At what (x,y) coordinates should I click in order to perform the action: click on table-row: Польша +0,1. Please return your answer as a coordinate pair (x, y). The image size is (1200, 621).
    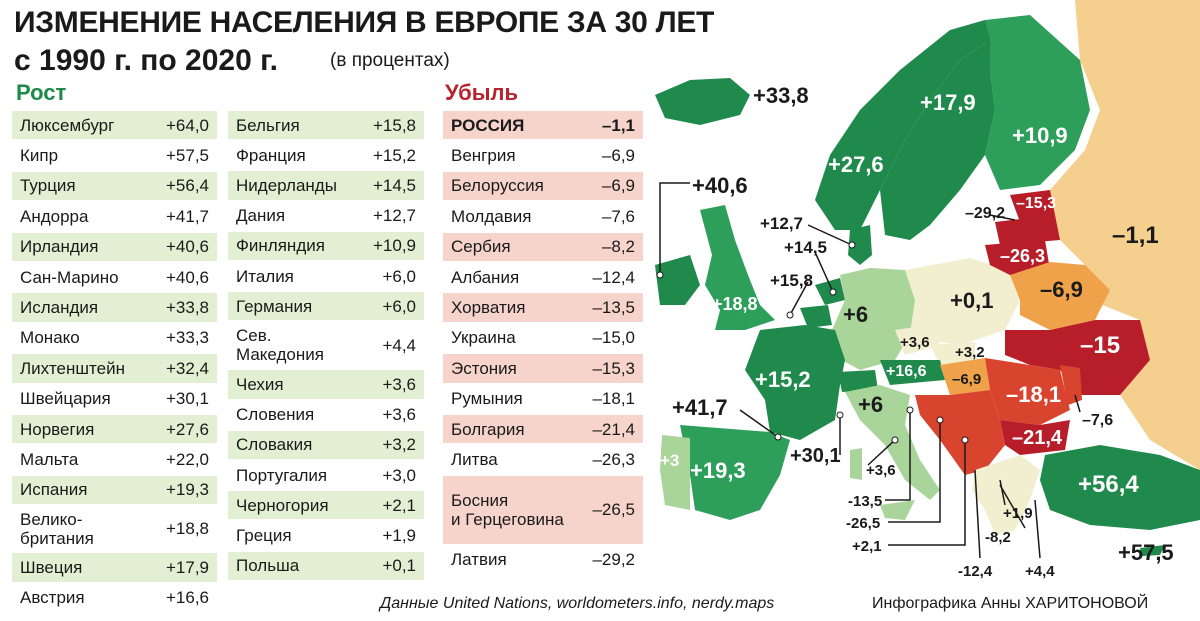
    Looking at the image, I should click on (326, 565).